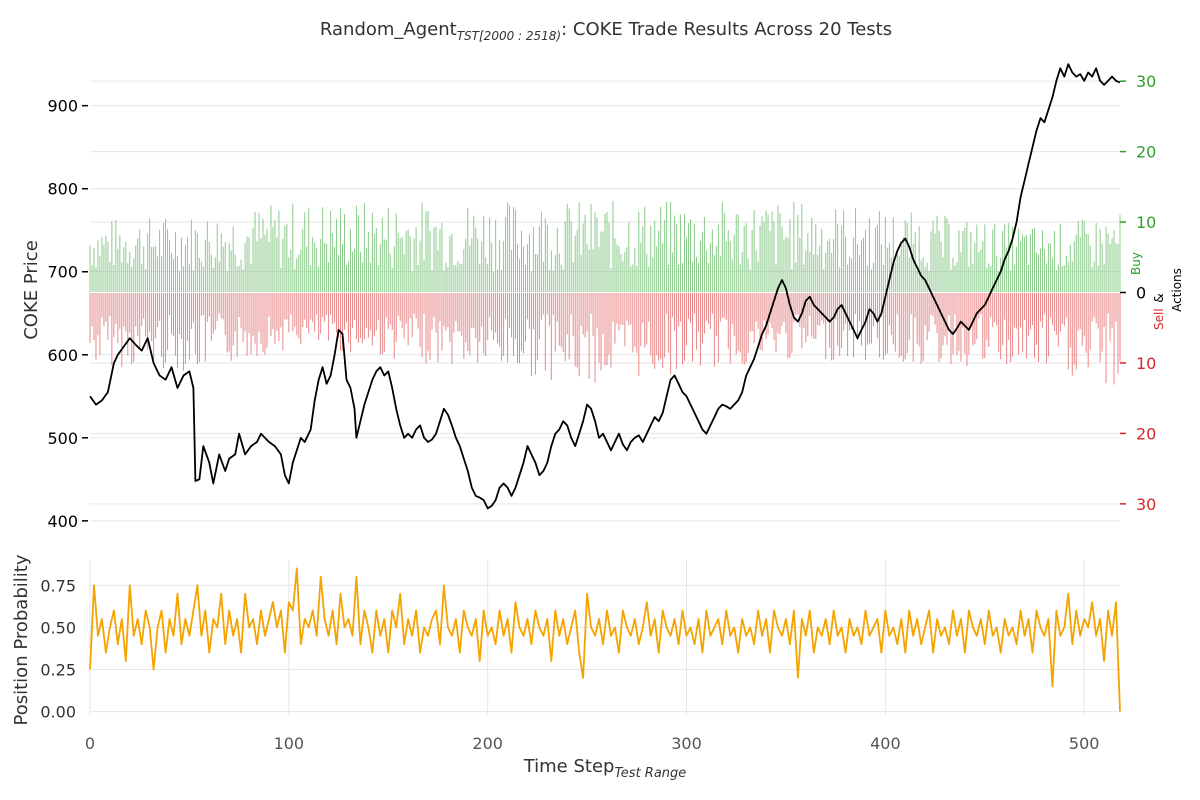  Describe the element at coordinates (58, 670) in the screenshot. I see `probability-tick-label: 0.25` at that location.